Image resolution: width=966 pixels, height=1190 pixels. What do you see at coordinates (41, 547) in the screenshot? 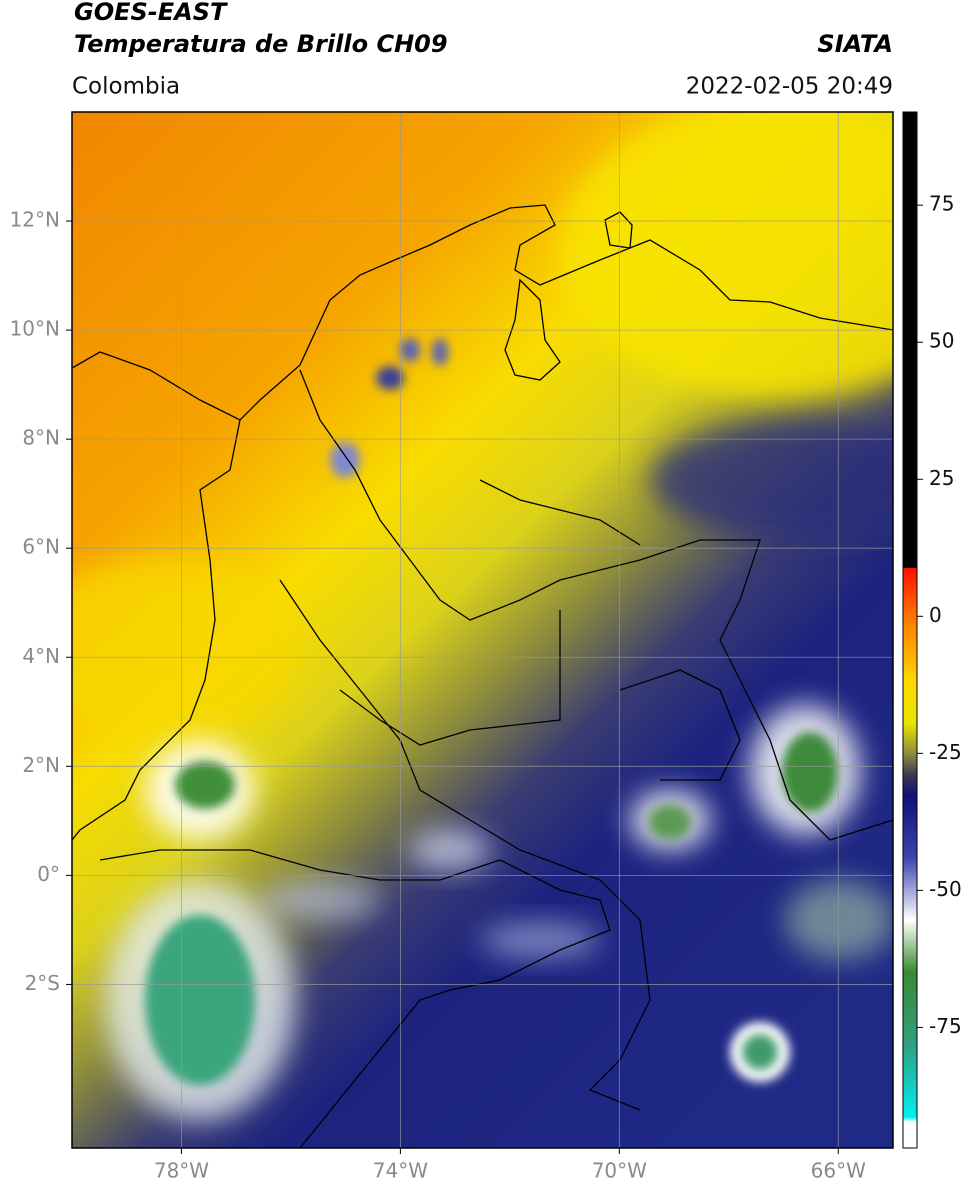
I see `y-tick-label: 6°N` at bounding box center [41, 547].